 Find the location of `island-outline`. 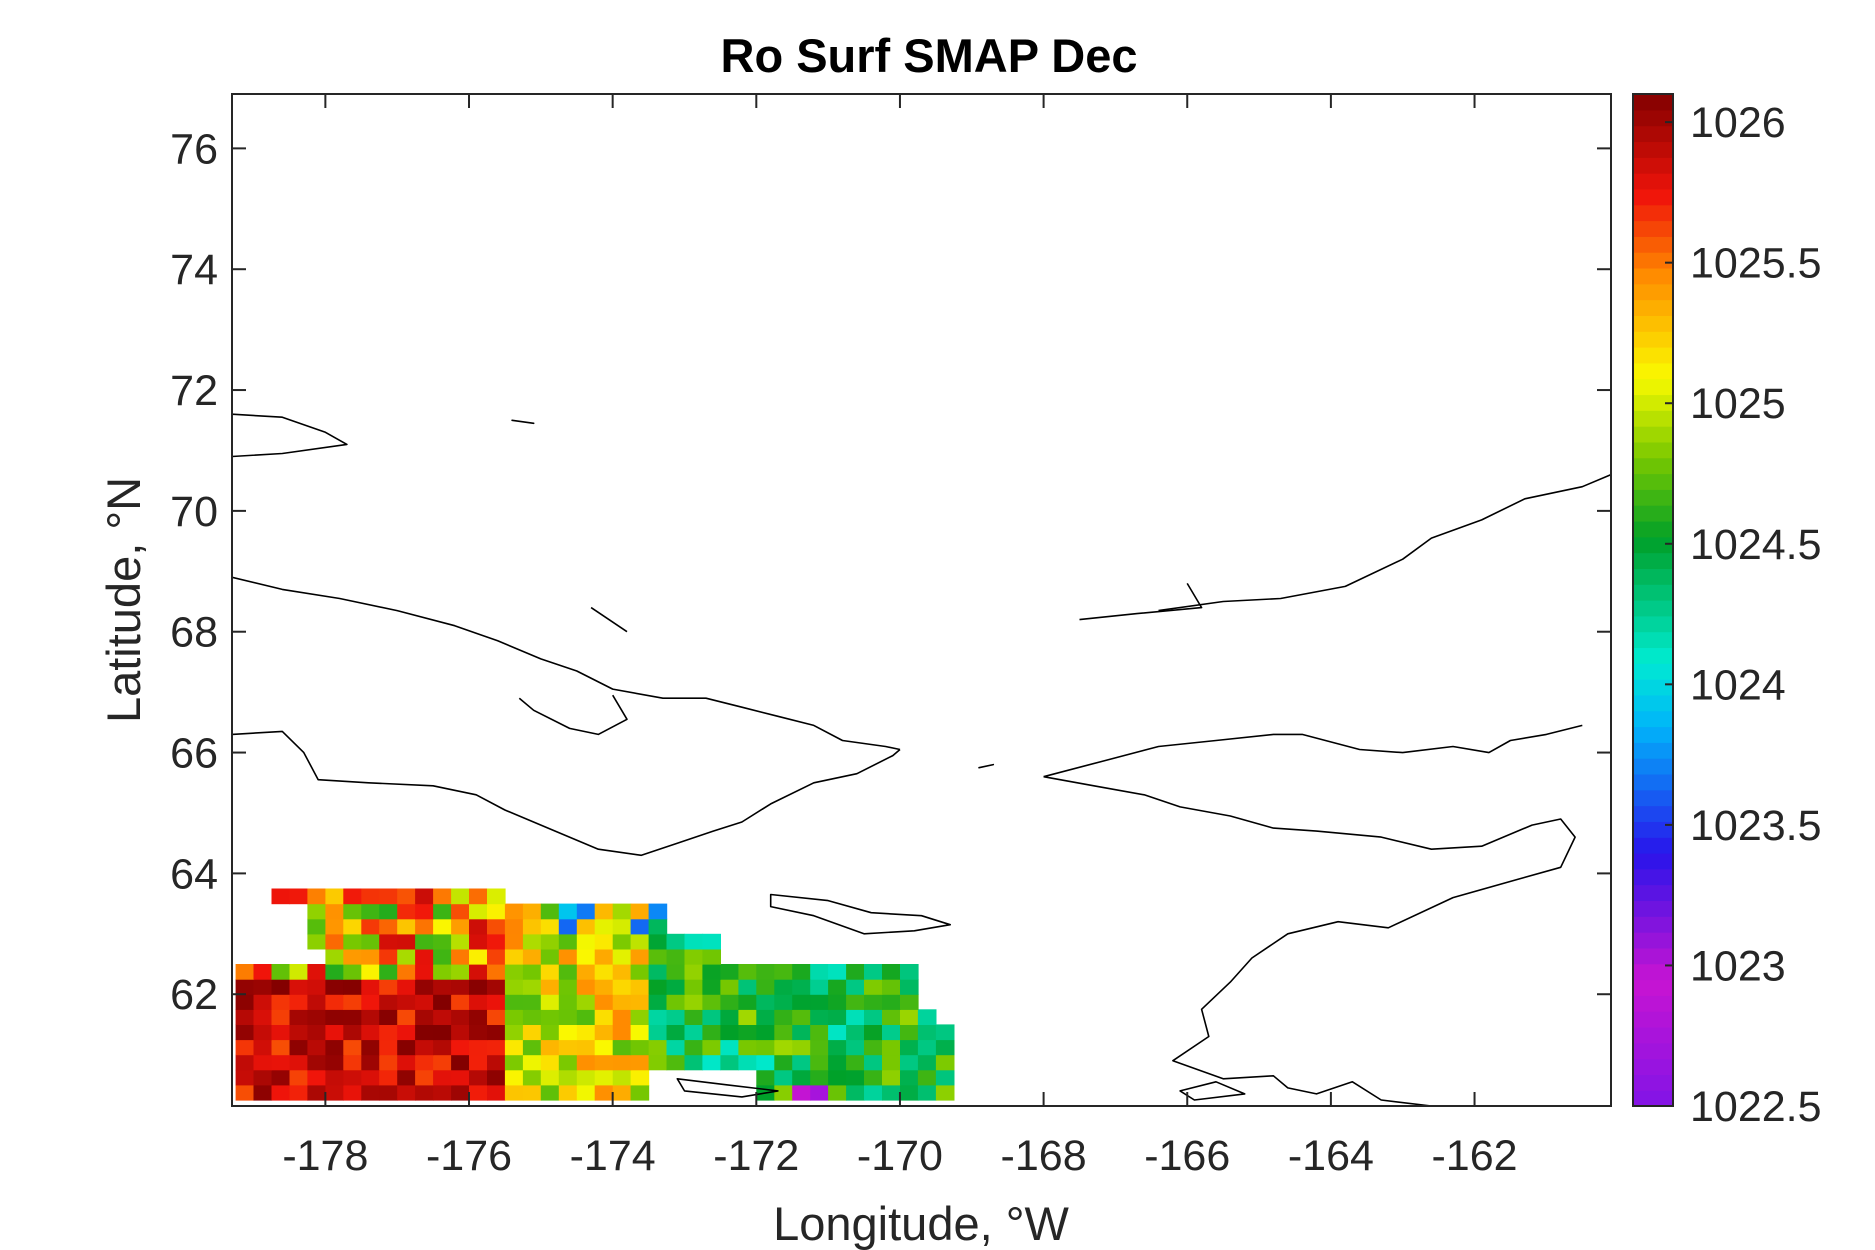

island-outline is located at coordinates (1212, 1091).